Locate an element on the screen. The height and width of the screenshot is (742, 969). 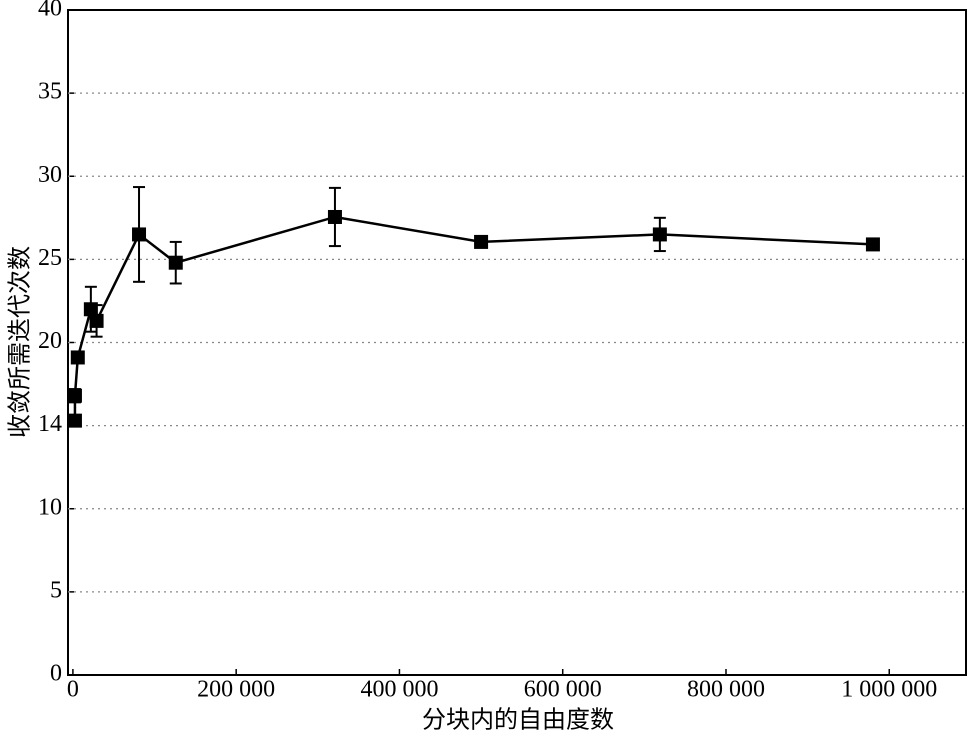
x-tick-label: 800 000 is located at coordinates (726, 690).